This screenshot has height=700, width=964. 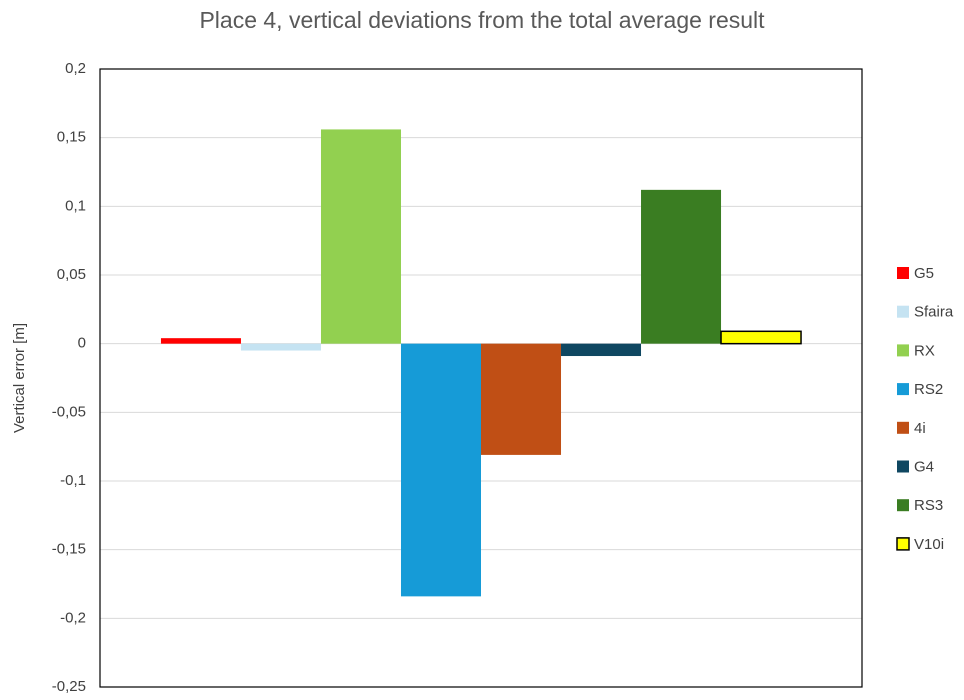 I want to click on y-tick-label: -0,25, so click(x=69, y=686).